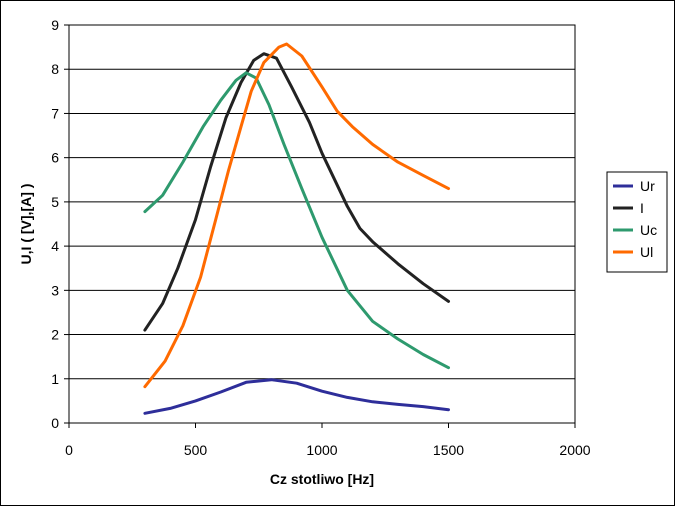 This screenshot has height=506, width=675. What do you see at coordinates (646, 252) in the screenshot?
I see `legend-label-ul: Ul` at bounding box center [646, 252].